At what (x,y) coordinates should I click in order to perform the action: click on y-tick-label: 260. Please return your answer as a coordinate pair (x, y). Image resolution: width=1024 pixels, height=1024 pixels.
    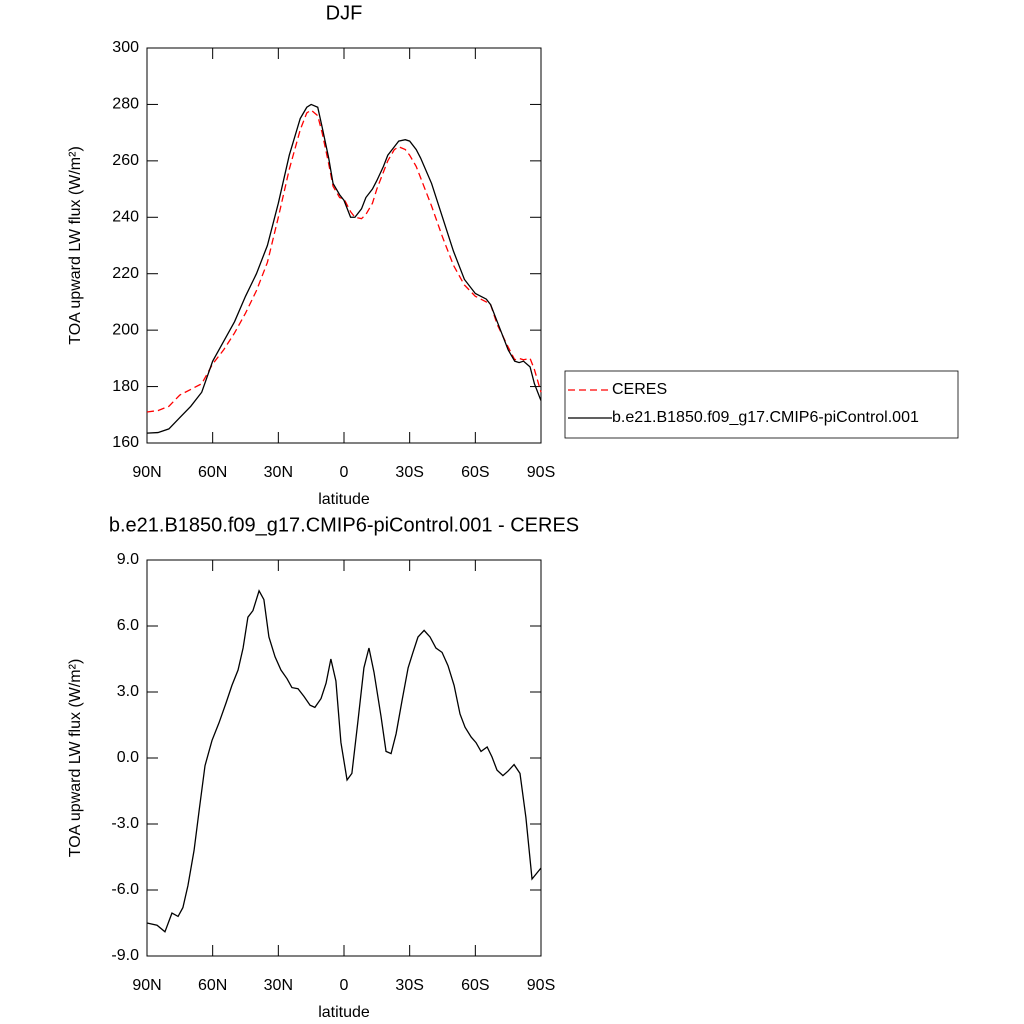
    Looking at the image, I should click on (125, 160).